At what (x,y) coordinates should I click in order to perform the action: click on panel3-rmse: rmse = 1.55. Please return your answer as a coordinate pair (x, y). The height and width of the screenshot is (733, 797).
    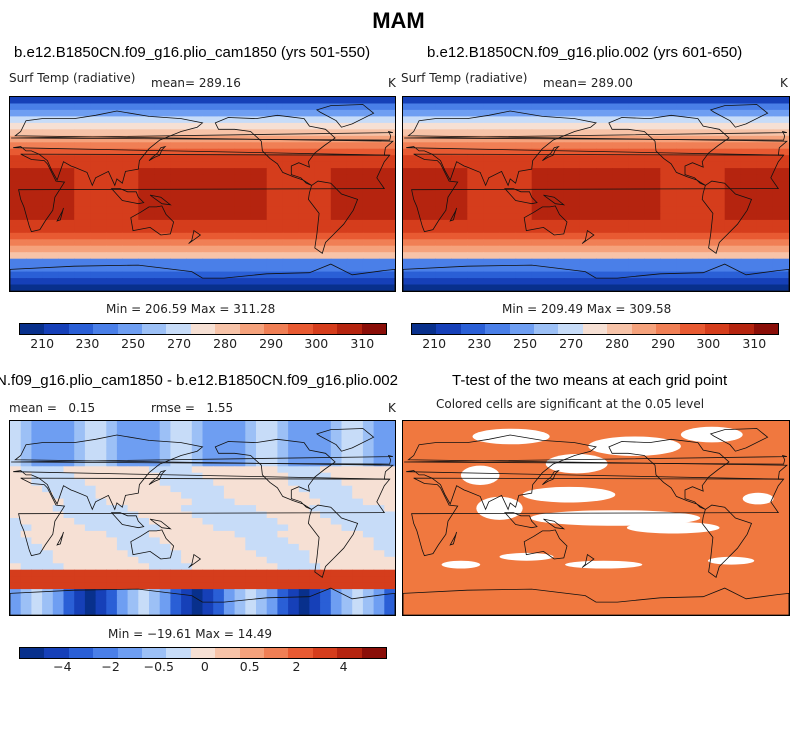
    Looking at the image, I should click on (192, 408).